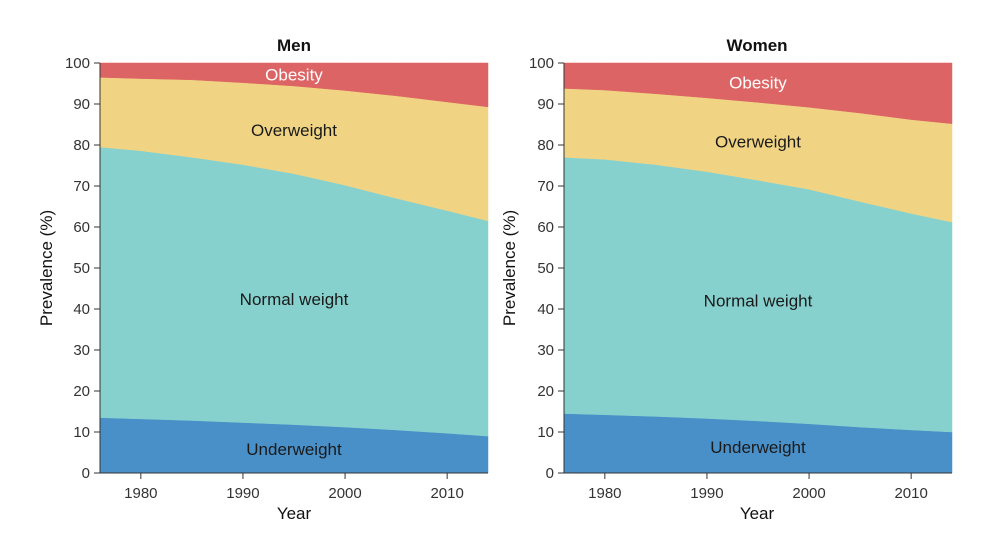 This screenshot has height=546, width=1000. Describe the element at coordinates (756, 45) in the screenshot. I see `chart-title: Women` at that location.